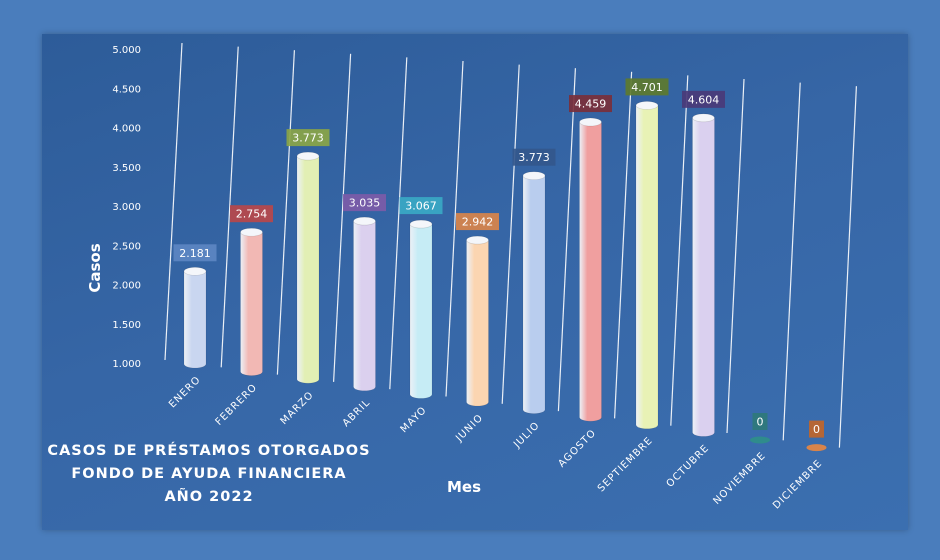 The image size is (940, 560). What do you see at coordinates (469, 428) in the screenshot?
I see `x-tick-label: JUNIO` at bounding box center [469, 428].